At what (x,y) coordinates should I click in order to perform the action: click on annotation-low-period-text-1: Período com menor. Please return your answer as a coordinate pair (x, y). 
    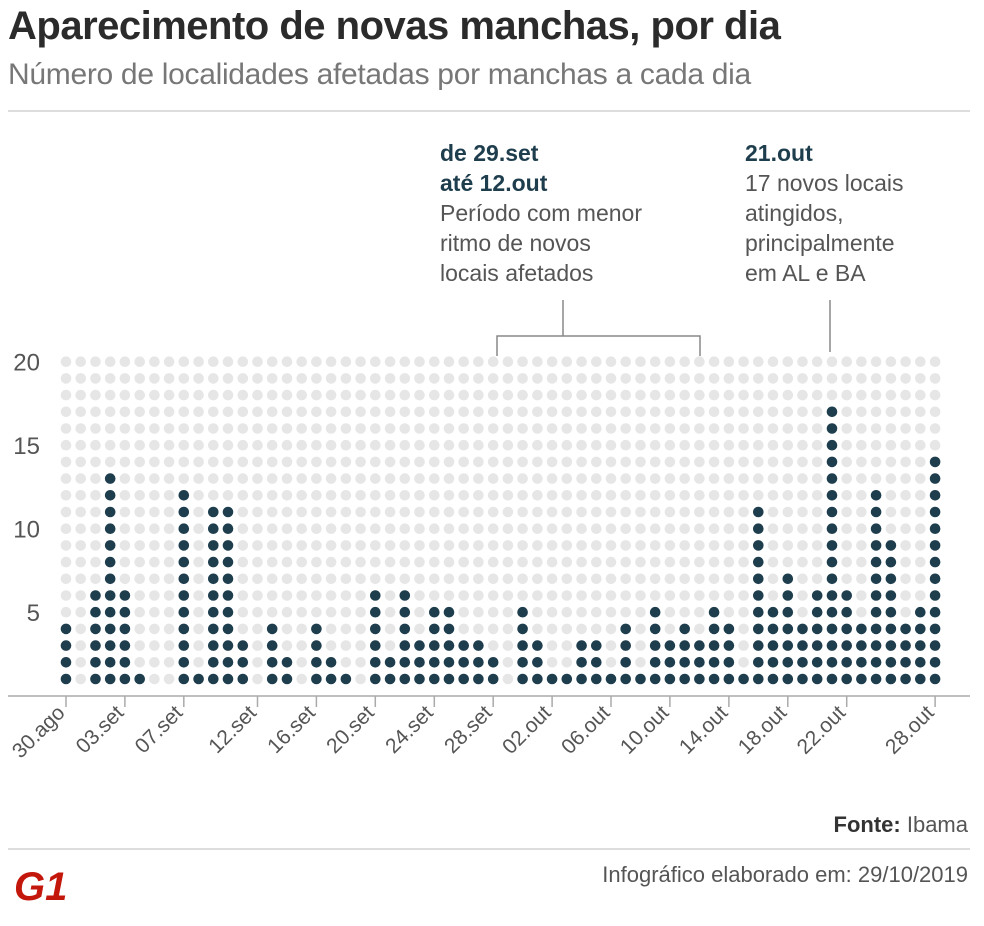
    Looking at the image, I should click on (541, 213).